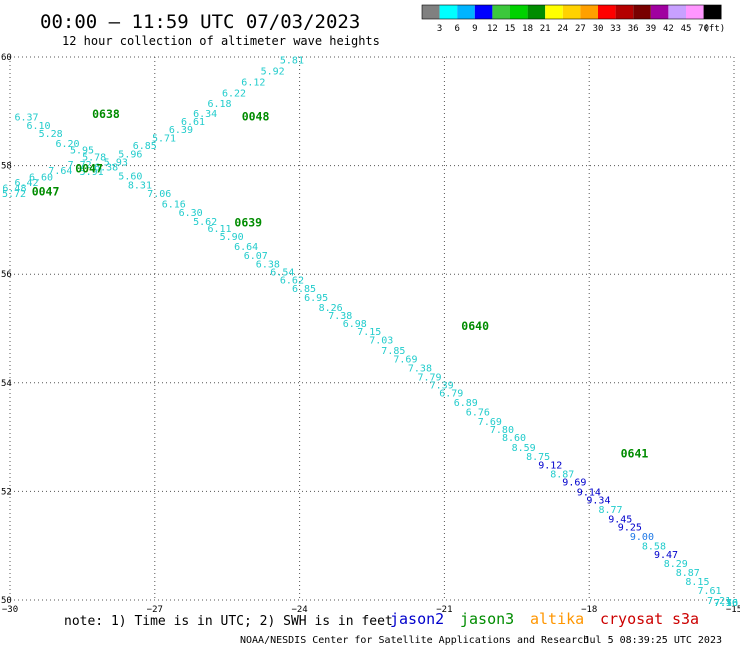 The image size is (740, 650). Describe the element at coordinates (193, 122) in the screenshot. I see `swh-value: 6.61` at that location.